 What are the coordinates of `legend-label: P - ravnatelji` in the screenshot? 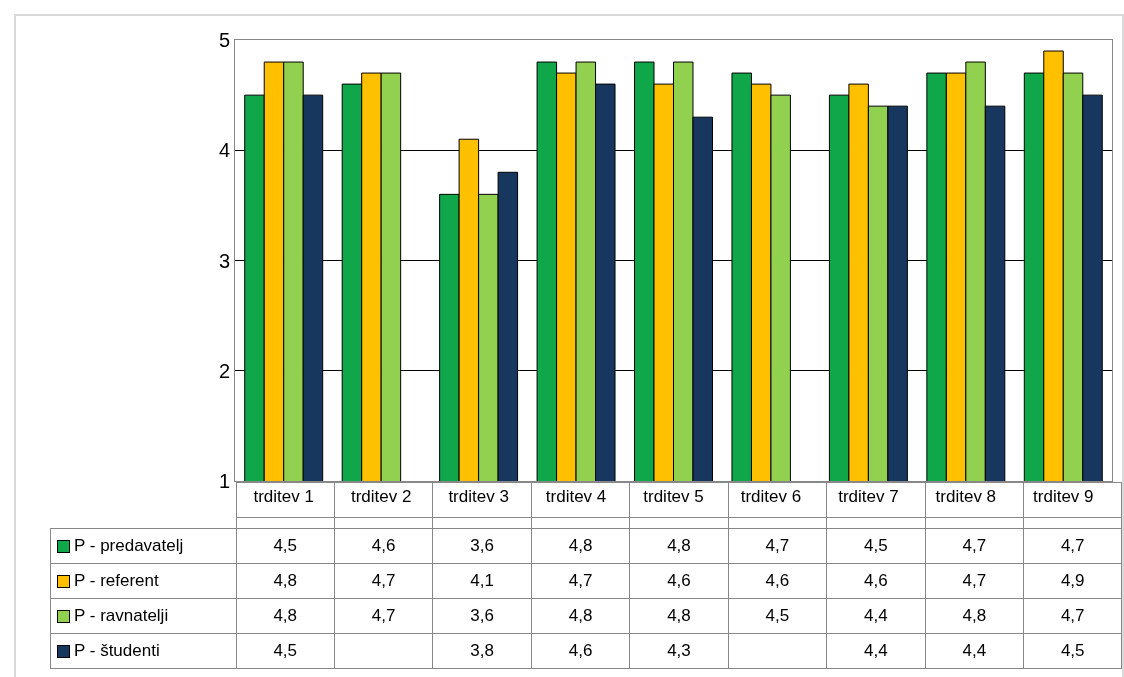 It's located at (121, 615).